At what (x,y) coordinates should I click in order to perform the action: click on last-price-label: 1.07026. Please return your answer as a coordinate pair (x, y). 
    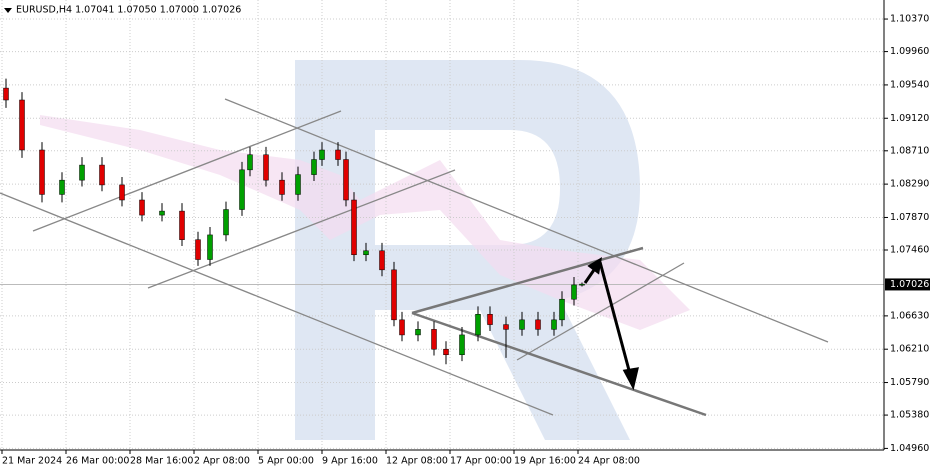
    Looking at the image, I should click on (909, 284).